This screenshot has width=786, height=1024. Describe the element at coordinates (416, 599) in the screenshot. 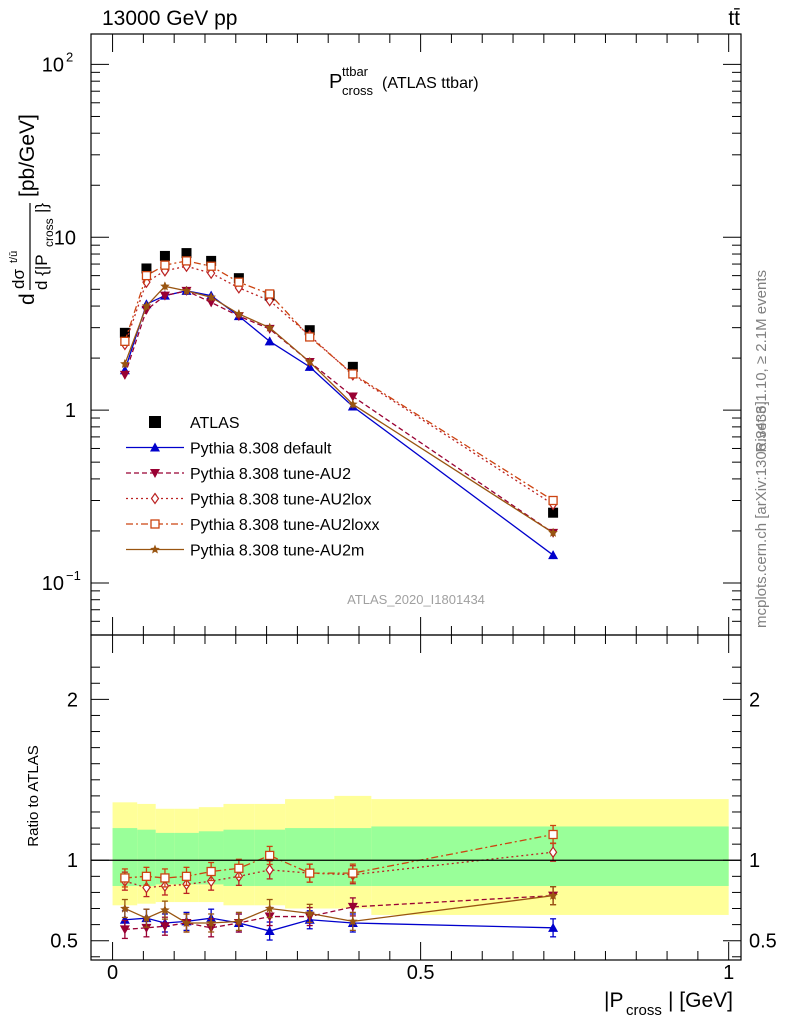

I see `analysis-id-label: ATLAS_2020_I1801434` at that location.